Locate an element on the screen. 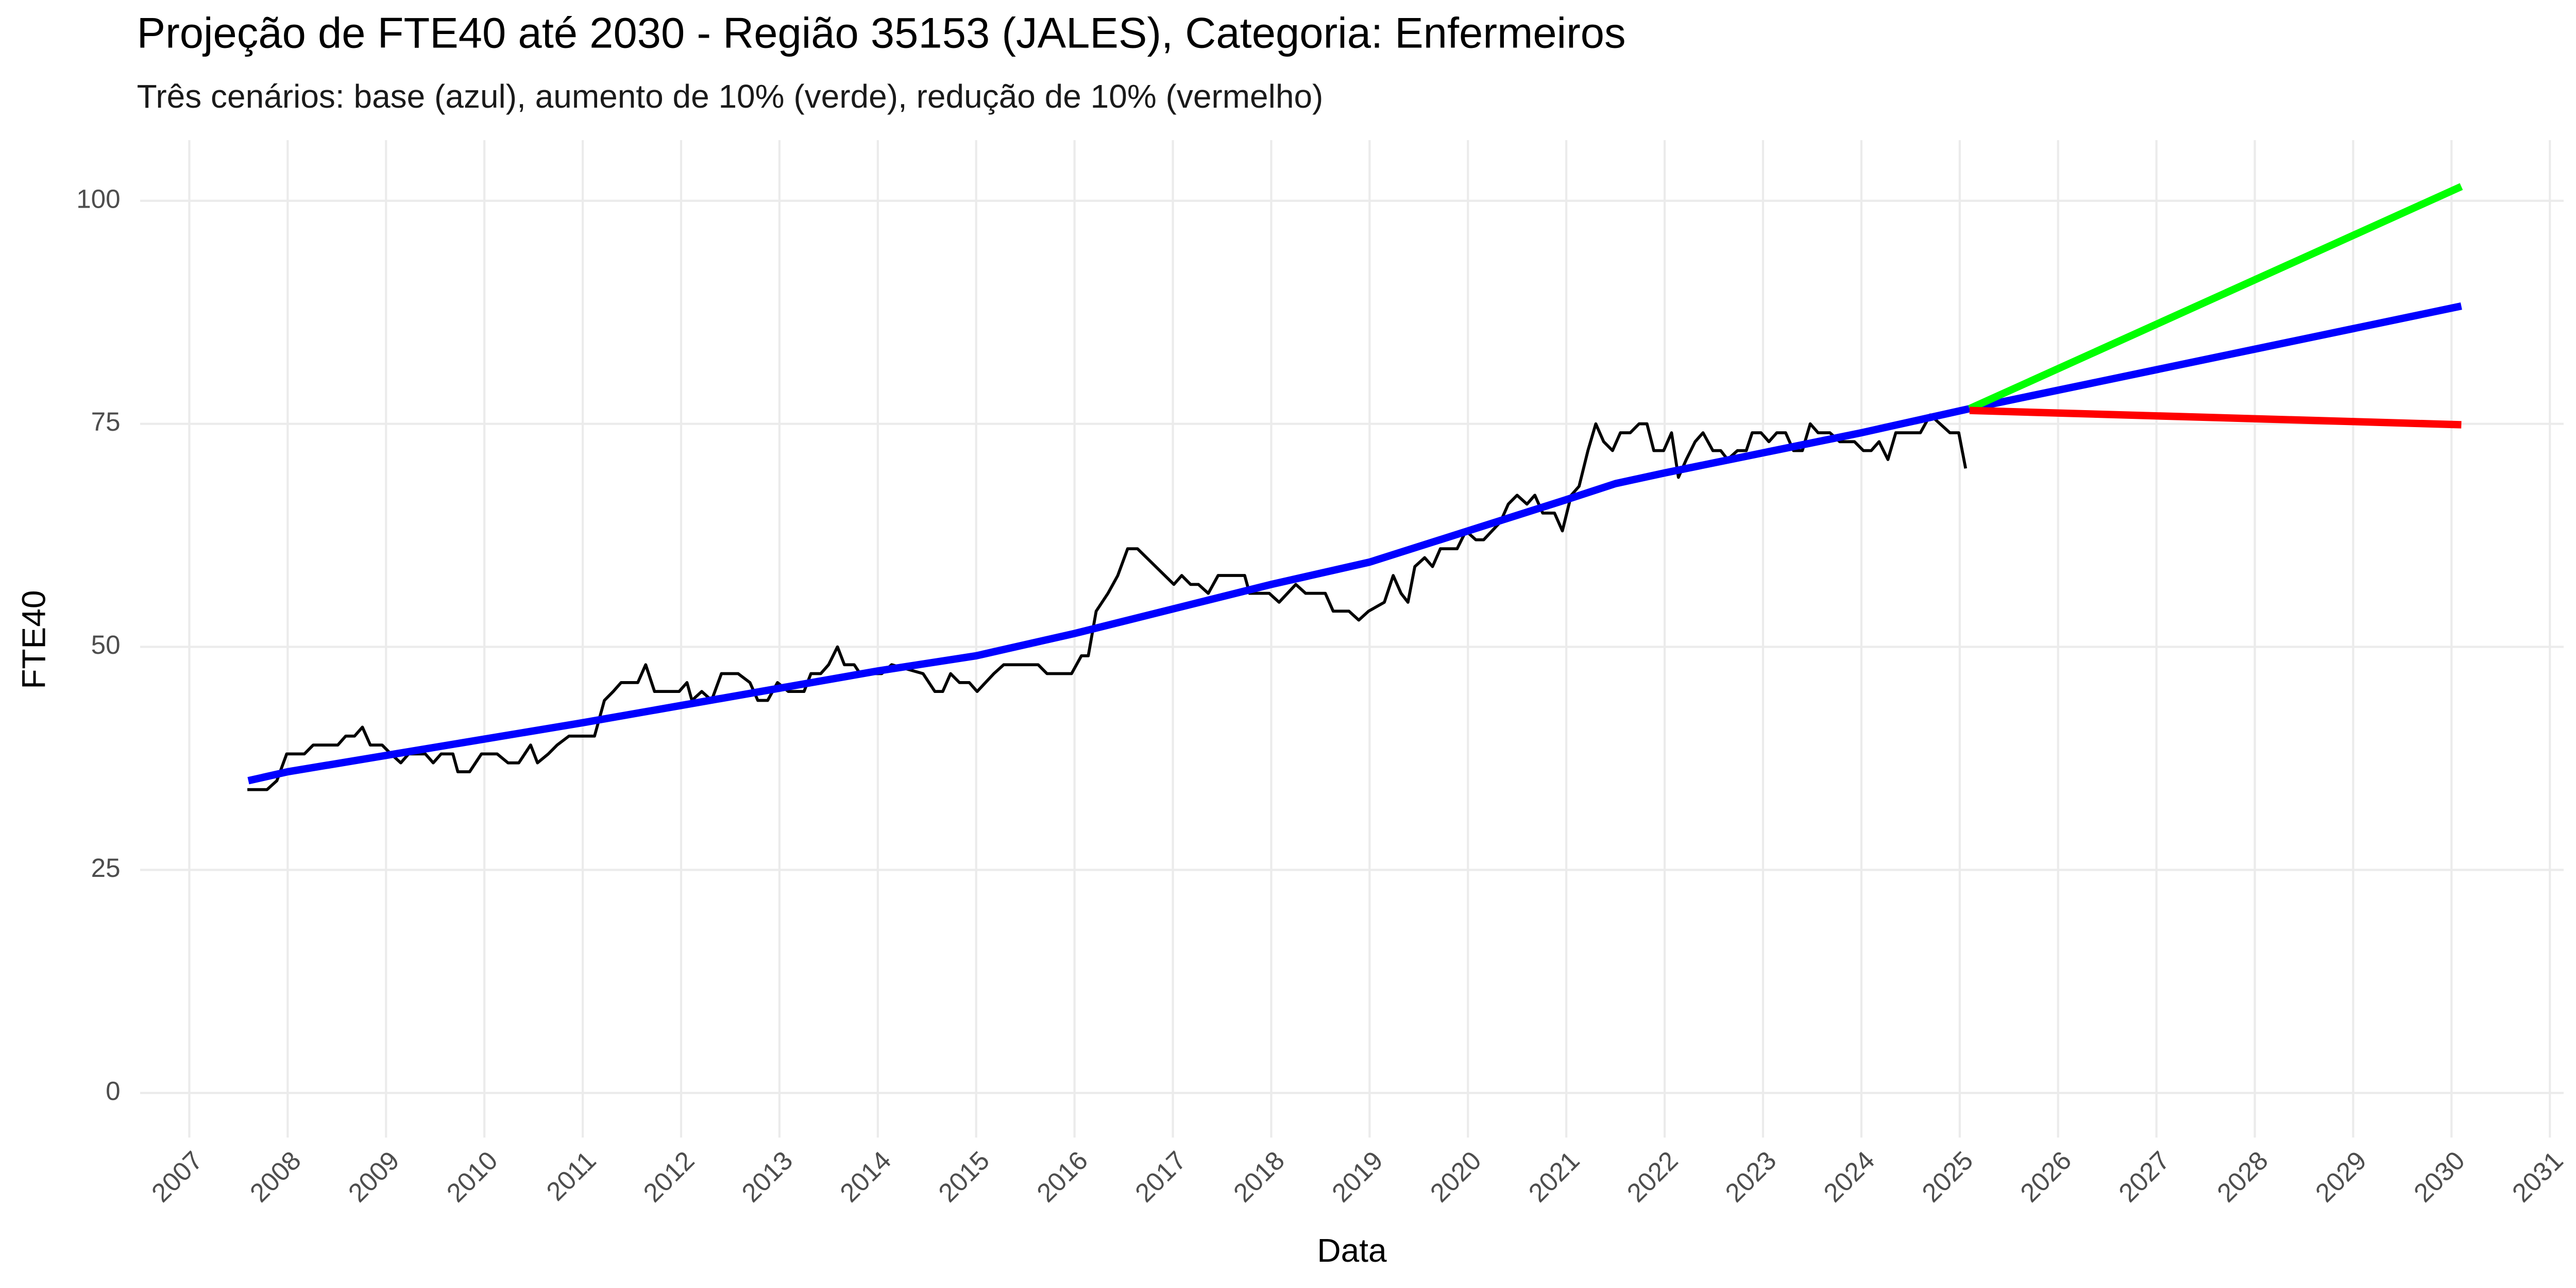 Image resolution: width=2576 pixels, height=1288 pixels. x-tick-label: 2028 is located at coordinates (2242, 1176).